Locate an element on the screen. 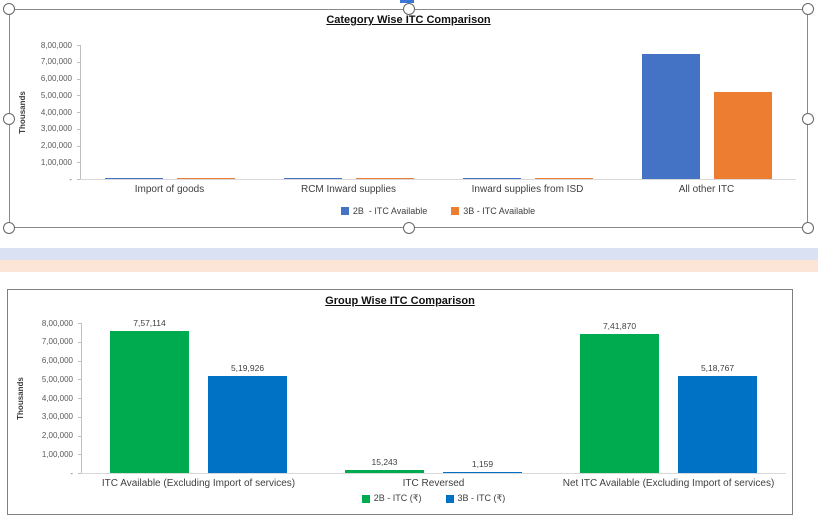 The image size is (818, 532). clipped-element-fragment is located at coordinates (407, 1).